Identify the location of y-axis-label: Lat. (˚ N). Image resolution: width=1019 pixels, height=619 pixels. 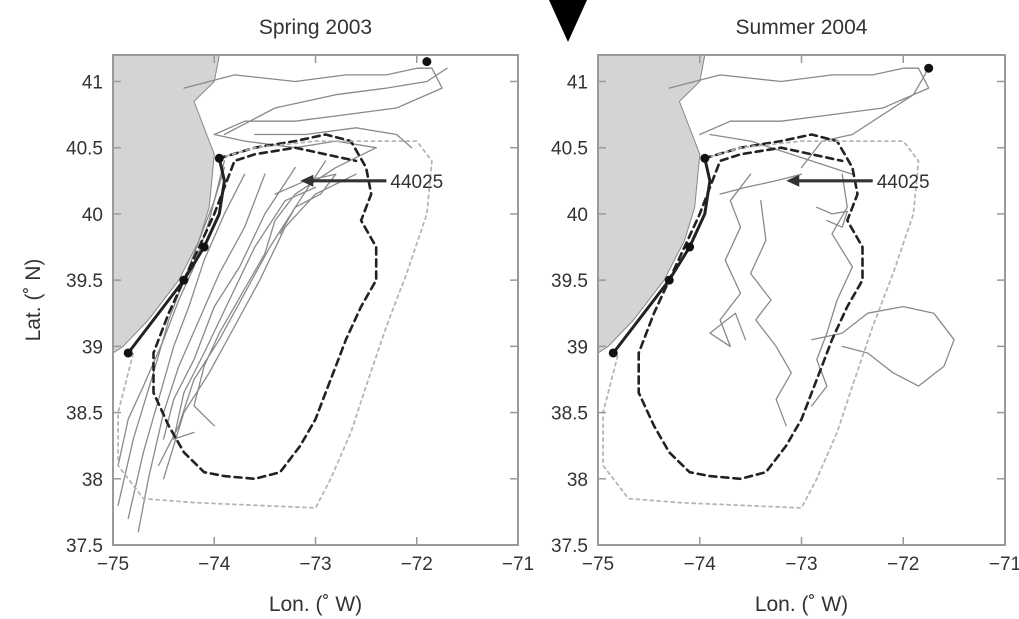
(33, 300).